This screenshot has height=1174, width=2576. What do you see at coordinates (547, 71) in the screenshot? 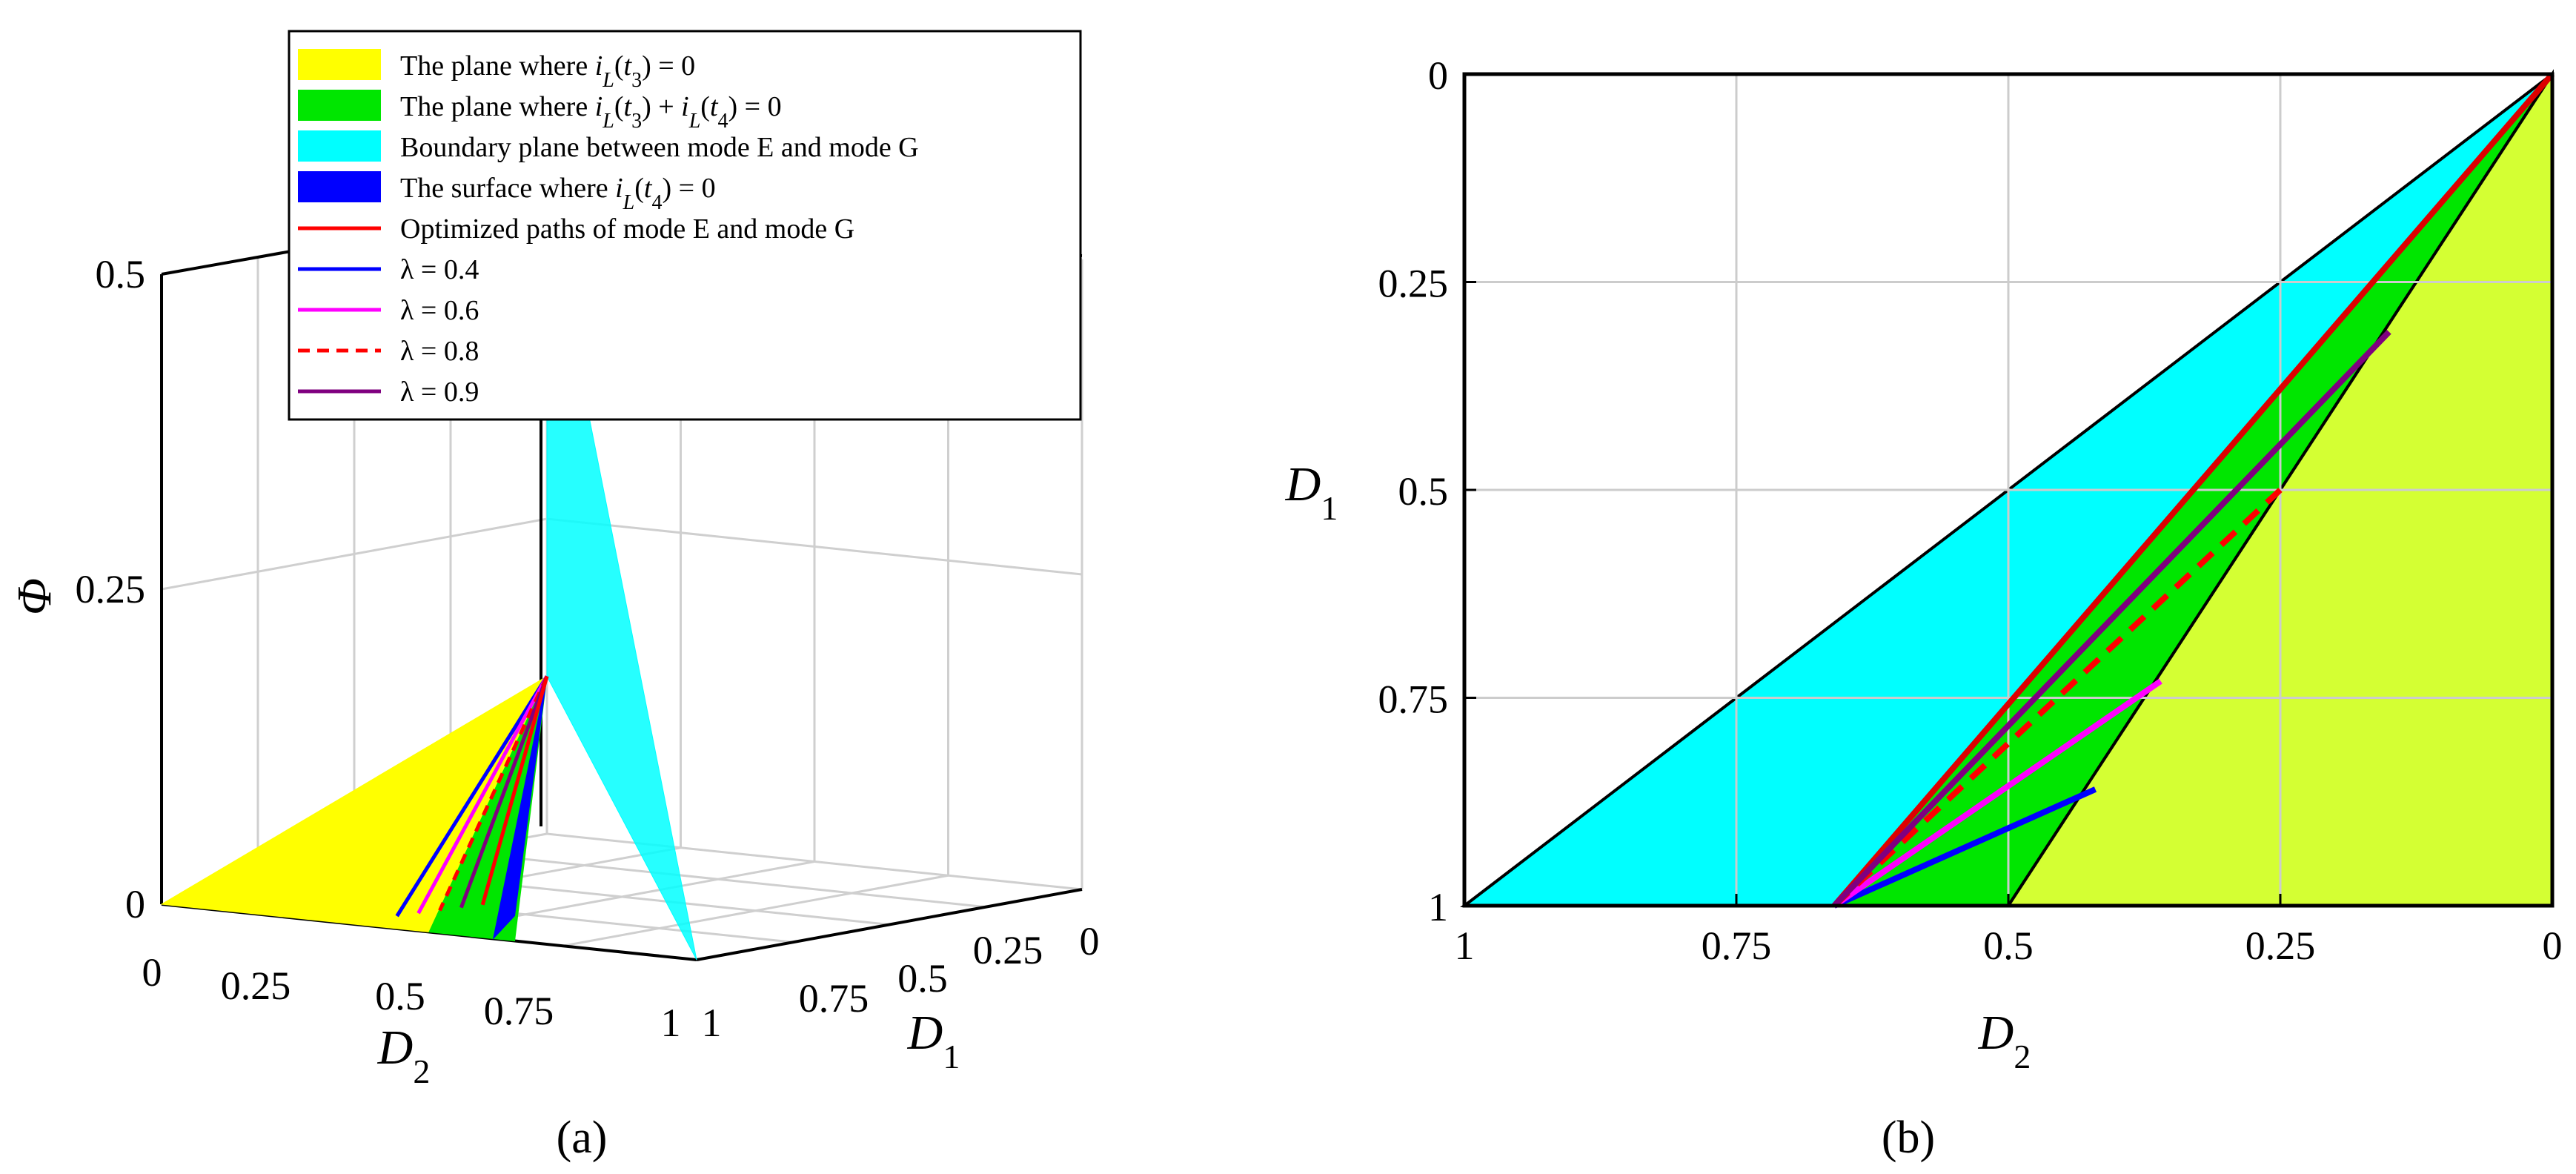
I see `legend-label: The plane where iL(t3) = 0` at bounding box center [547, 71].